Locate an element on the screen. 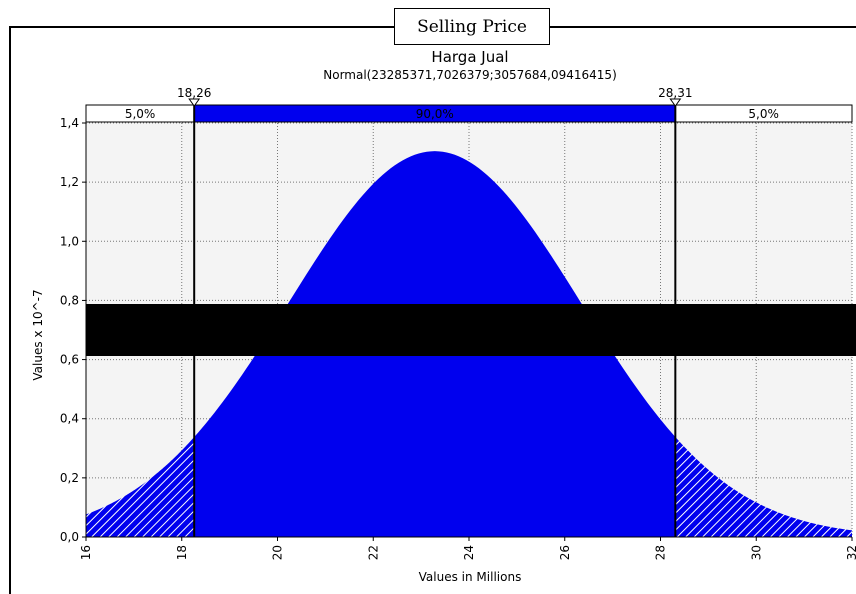  x-tick-label: 22 is located at coordinates (373, 552).